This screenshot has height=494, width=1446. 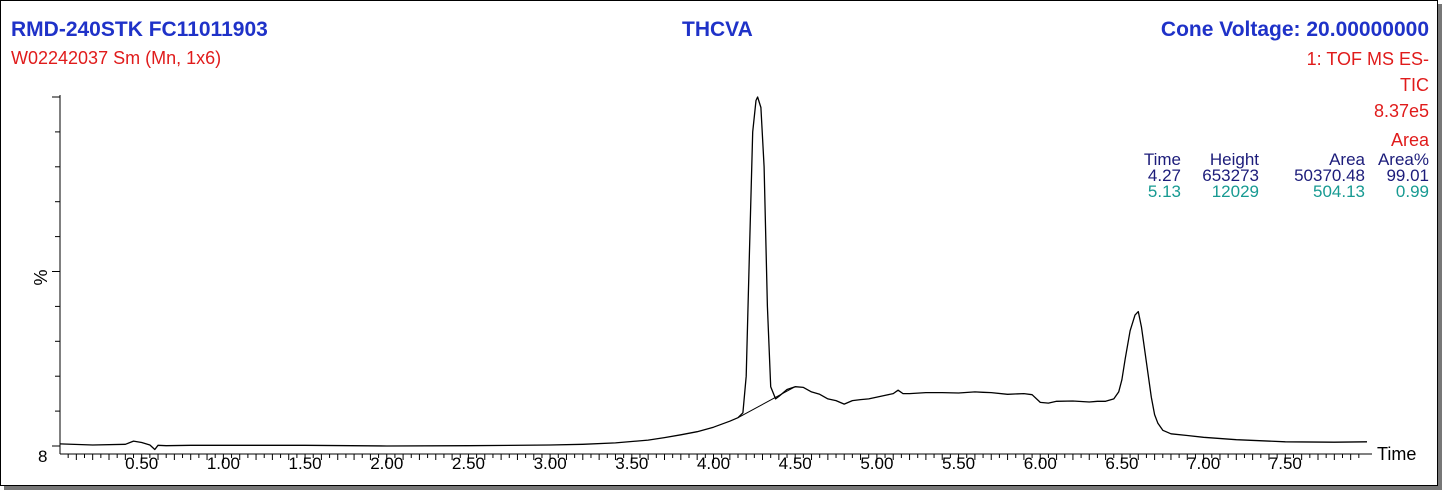 What do you see at coordinates (631, 463) in the screenshot?
I see `x-tick-label: 3.50` at bounding box center [631, 463].